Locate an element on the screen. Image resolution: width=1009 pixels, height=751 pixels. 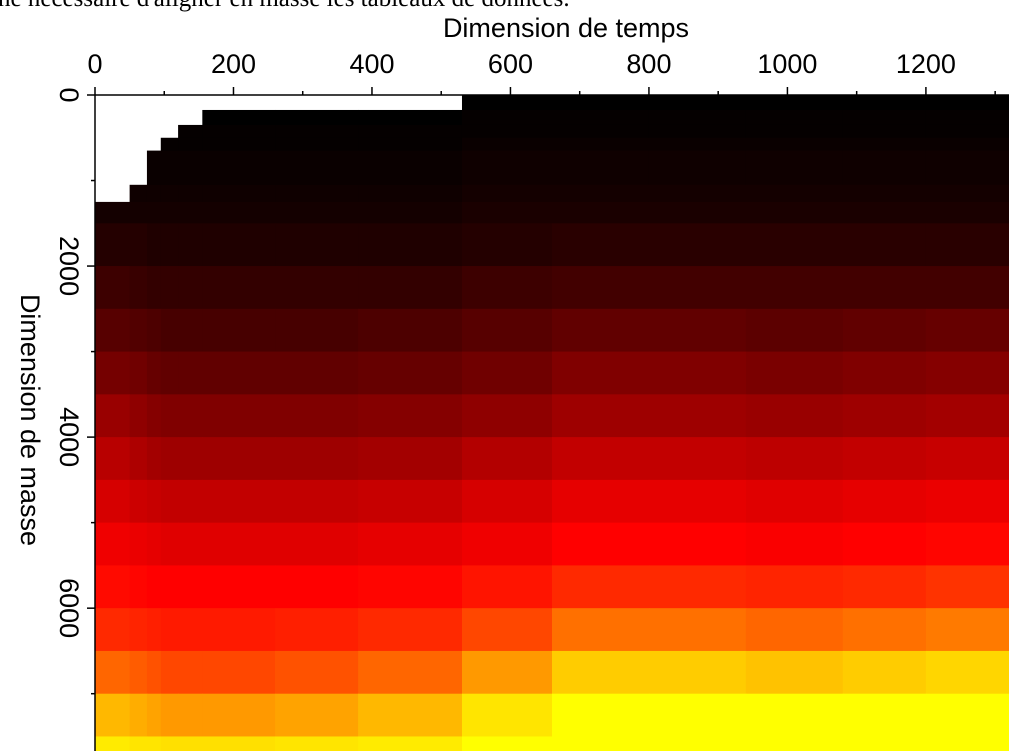
y-tick-label: 6000 is located at coordinates (69, 608).